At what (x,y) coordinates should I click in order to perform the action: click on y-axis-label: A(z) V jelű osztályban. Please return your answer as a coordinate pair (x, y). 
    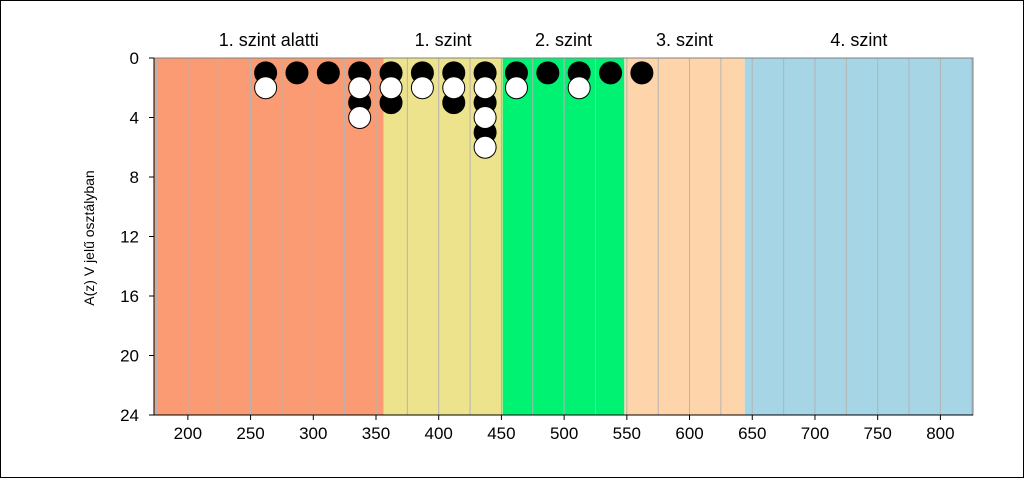
    Looking at the image, I should click on (89, 237).